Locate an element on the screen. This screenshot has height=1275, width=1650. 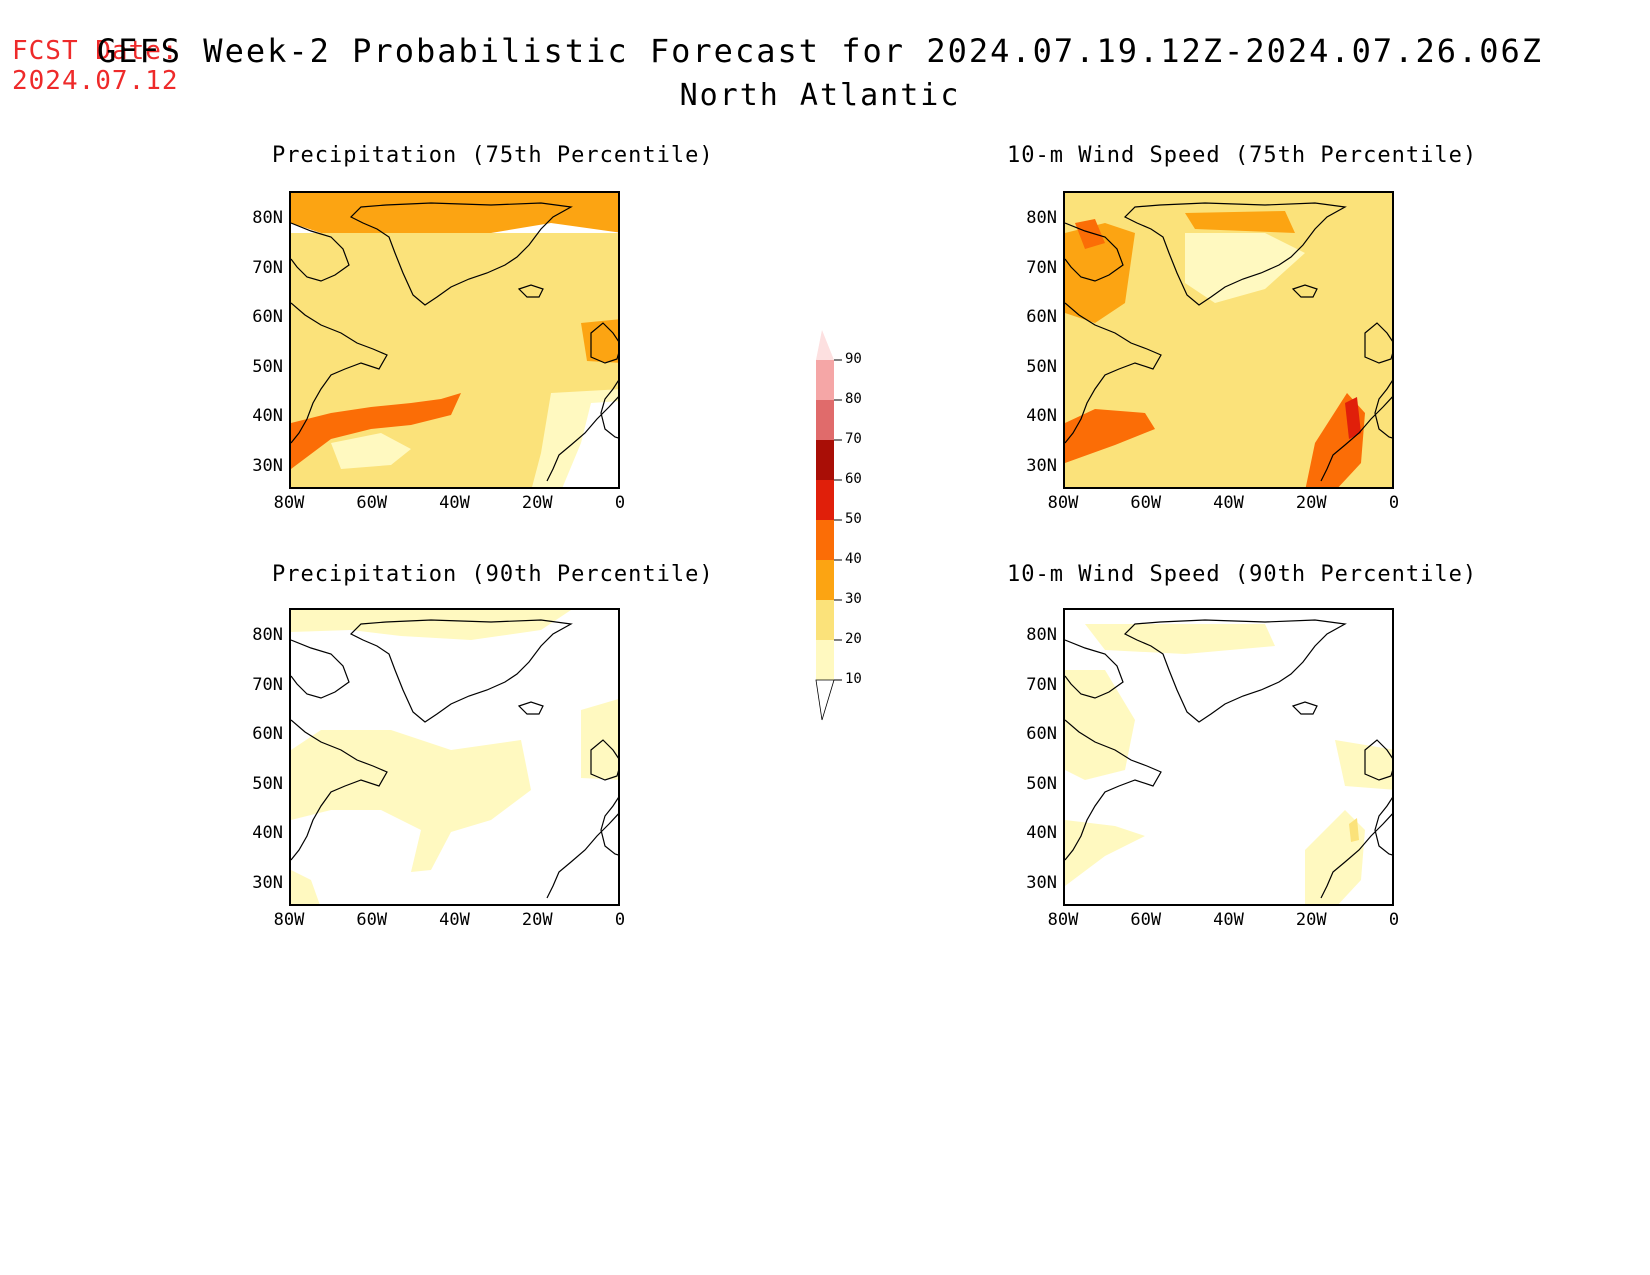
colorbar-tick-label: 20 is located at coordinates (853, 639).